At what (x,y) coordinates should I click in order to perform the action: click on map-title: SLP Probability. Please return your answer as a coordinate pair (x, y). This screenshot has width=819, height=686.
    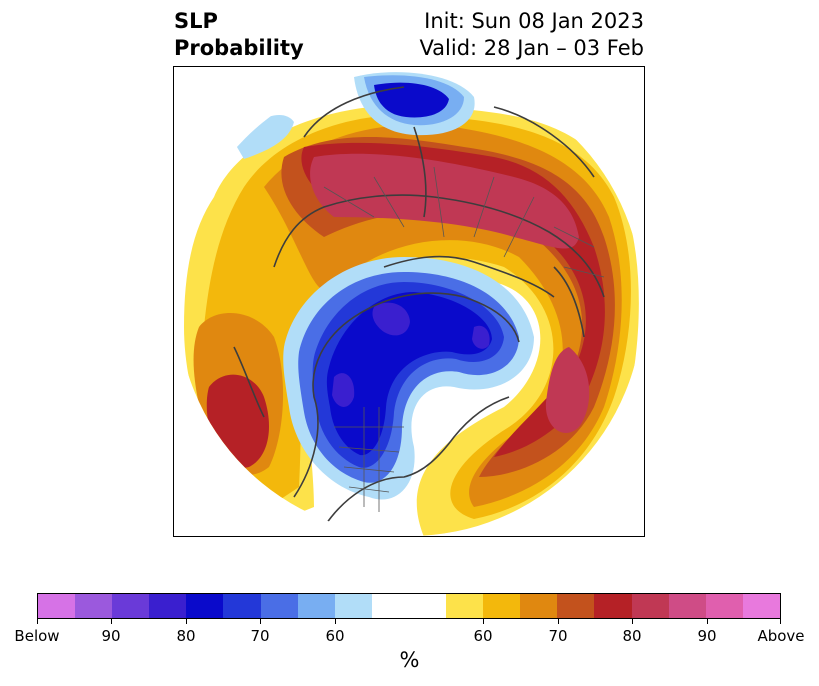
    Looking at the image, I should click on (239, 35).